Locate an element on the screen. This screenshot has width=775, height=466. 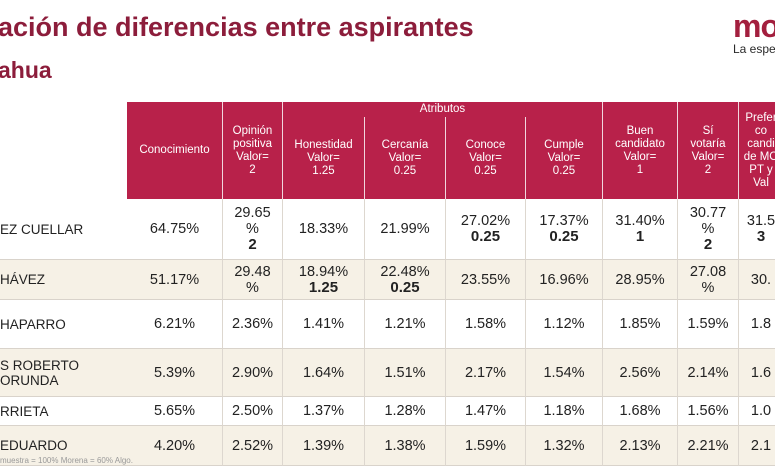
table-cell: 1.85% is located at coordinates (640, 324).